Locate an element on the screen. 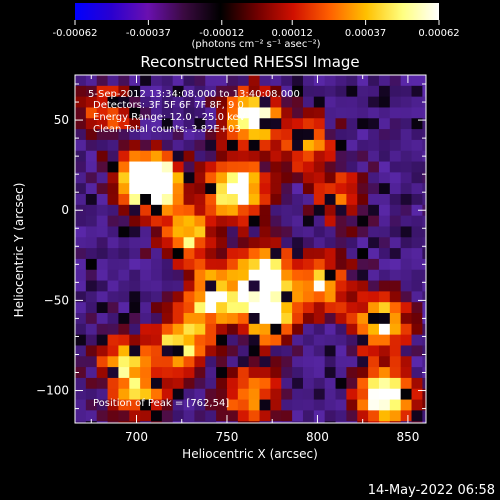 This screenshot has width=500, height=500. x-tick-label: 850 is located at coordinates (407, 437).